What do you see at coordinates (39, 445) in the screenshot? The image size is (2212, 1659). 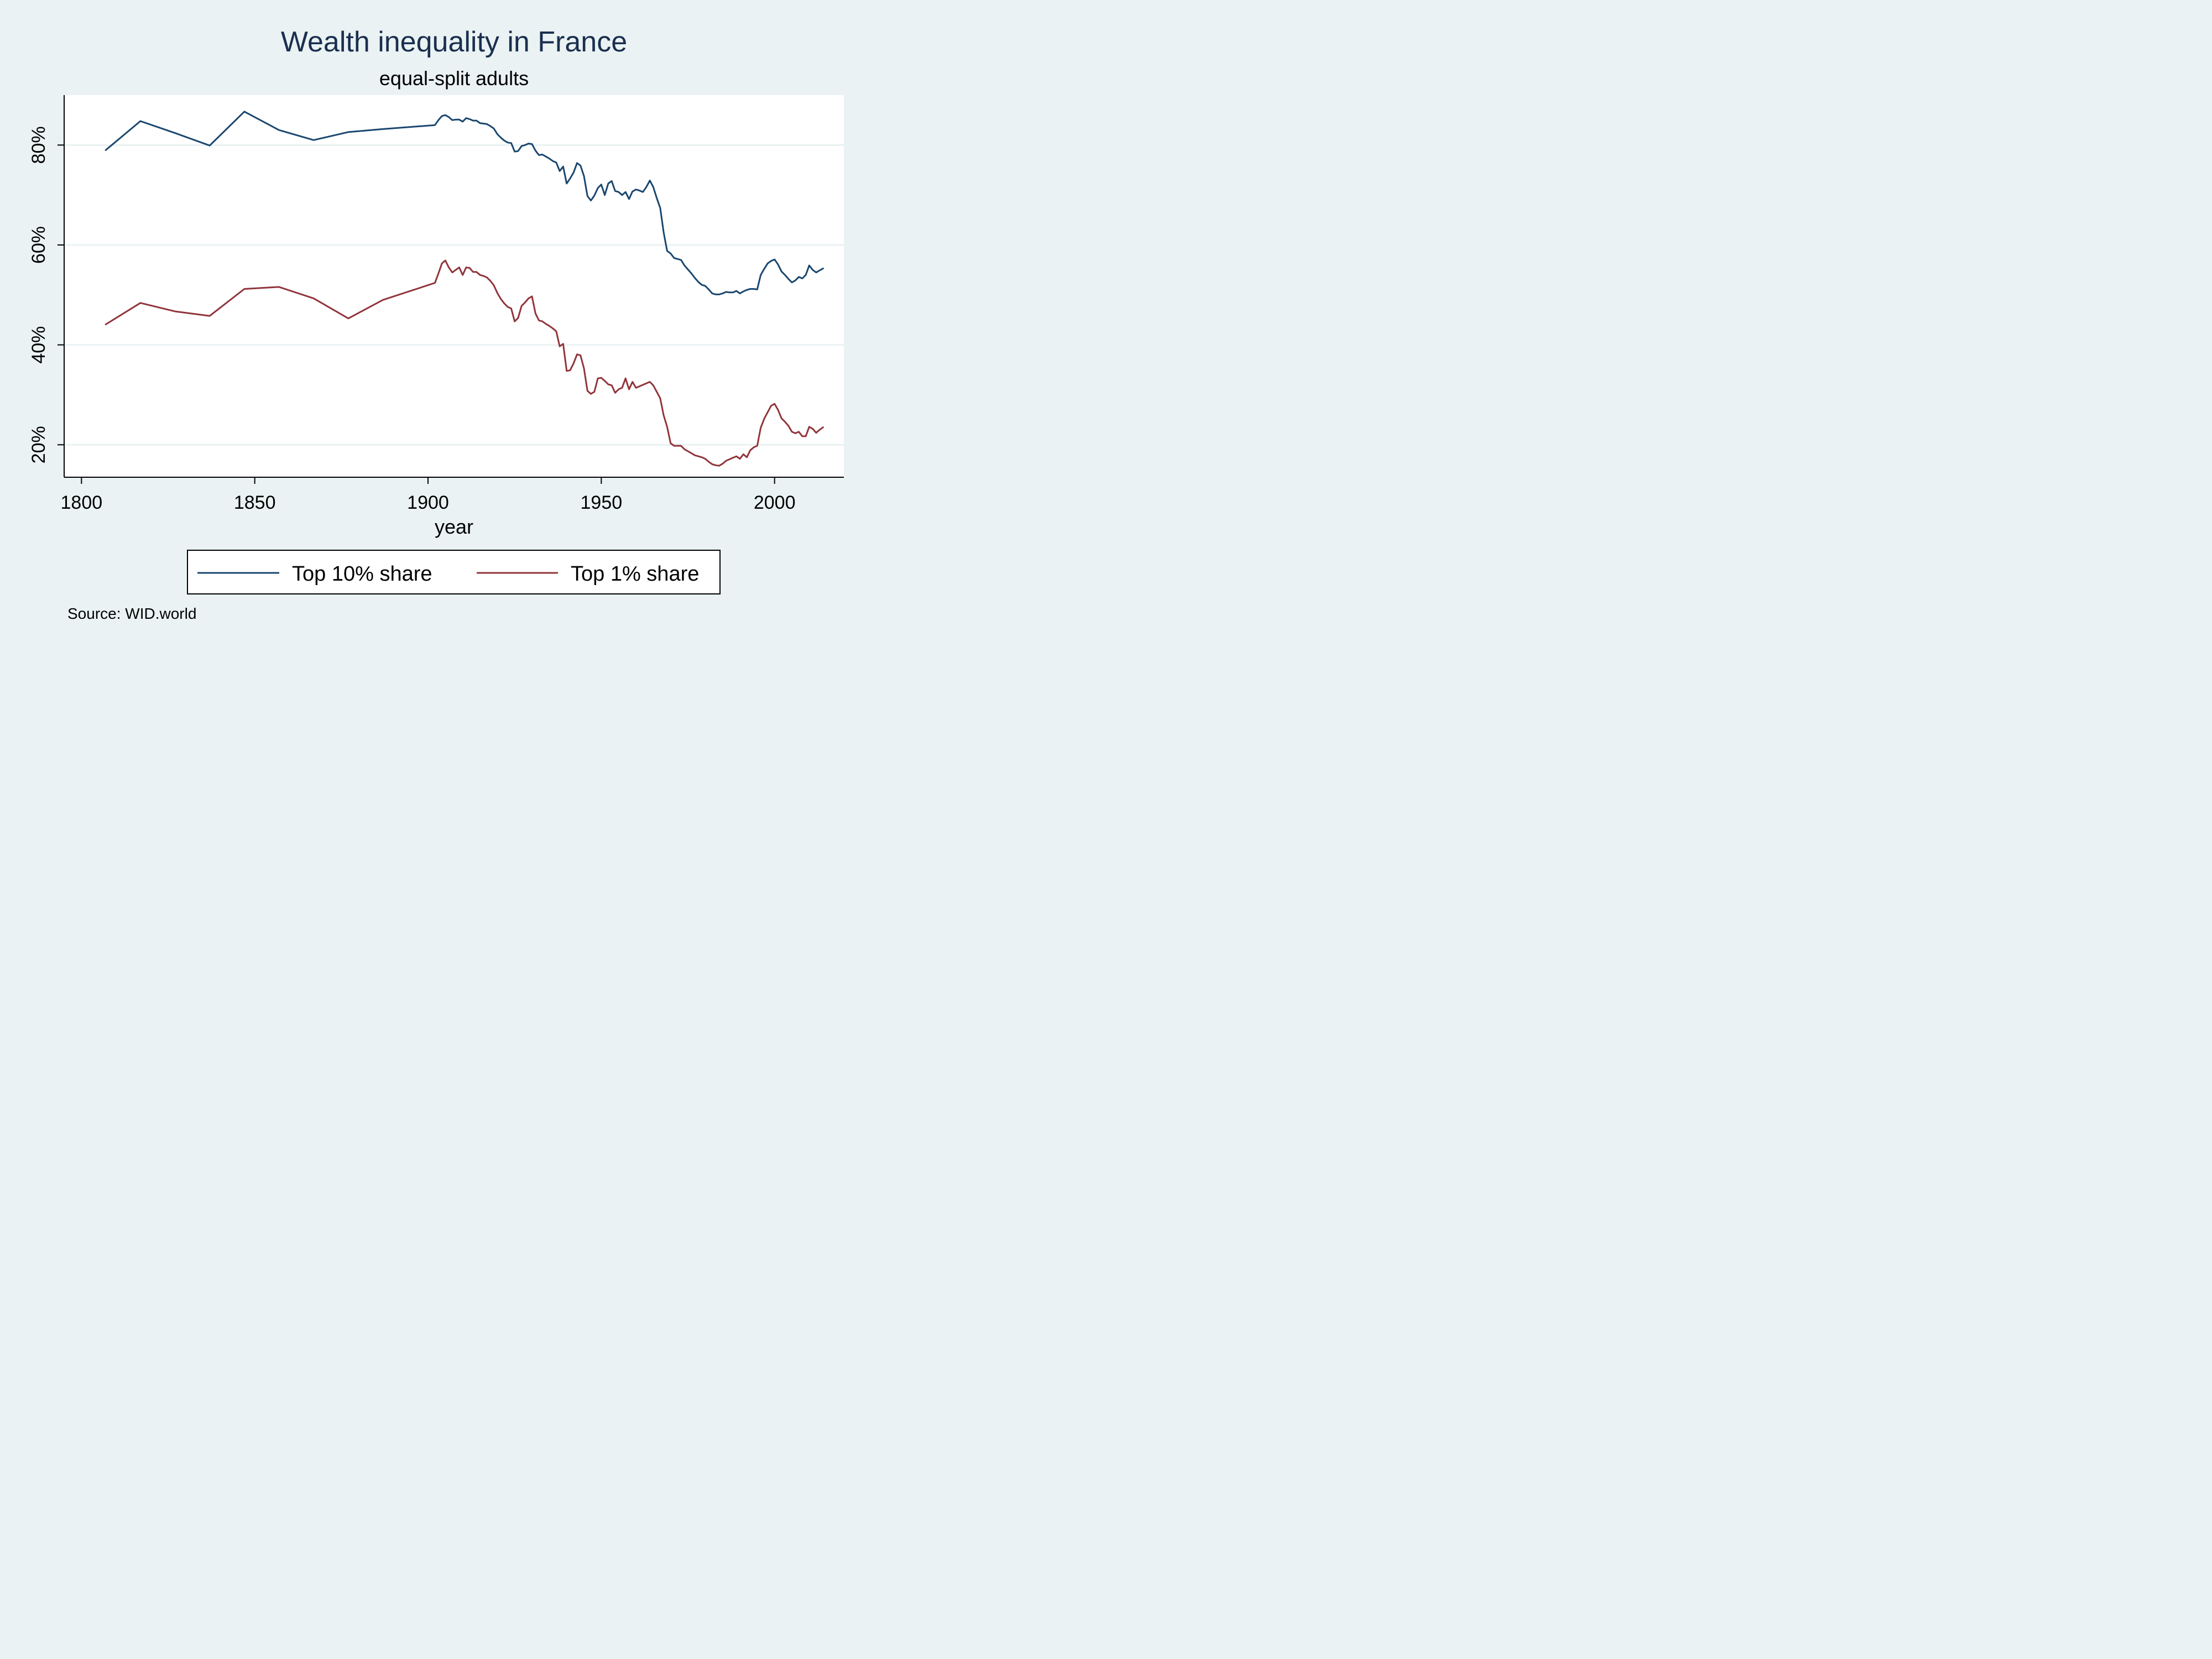 I see `y-tick-label-20: 20%` at bounding box center [39, 445].